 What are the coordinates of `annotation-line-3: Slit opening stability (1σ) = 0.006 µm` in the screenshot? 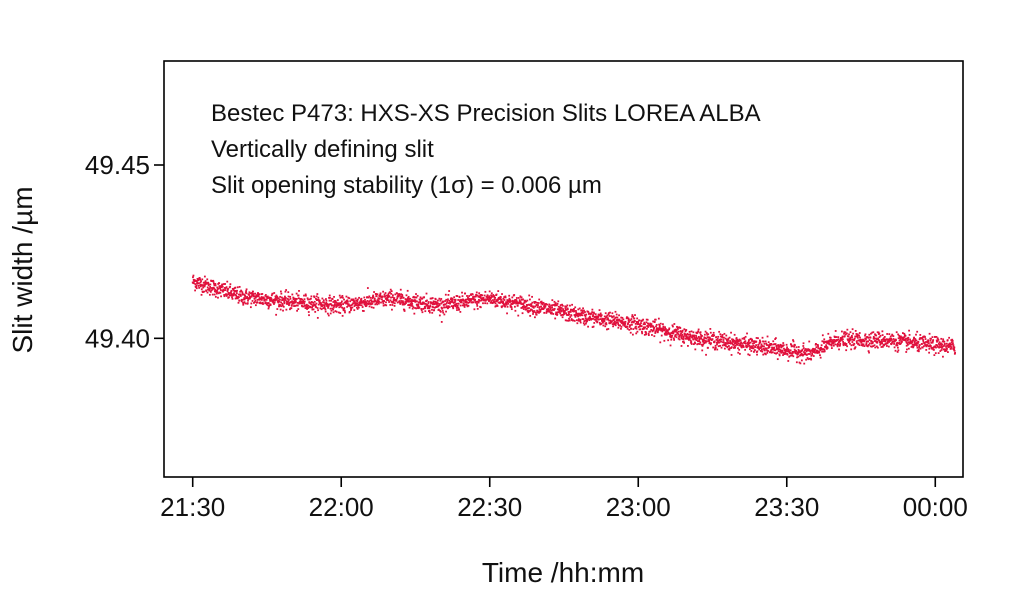 It's located at (406, 185).